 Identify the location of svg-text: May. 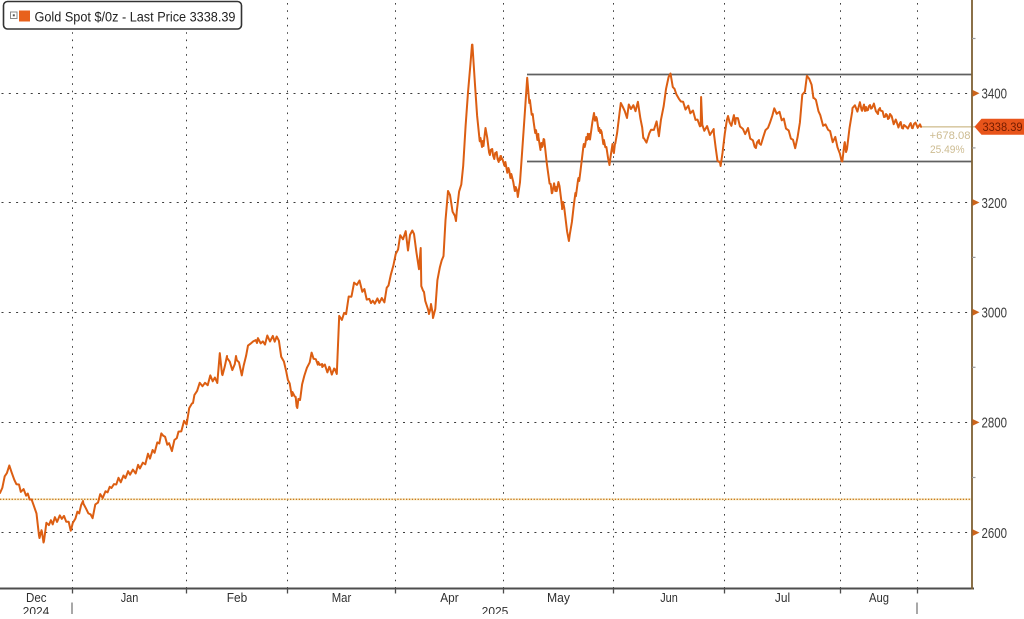
(558, 597).